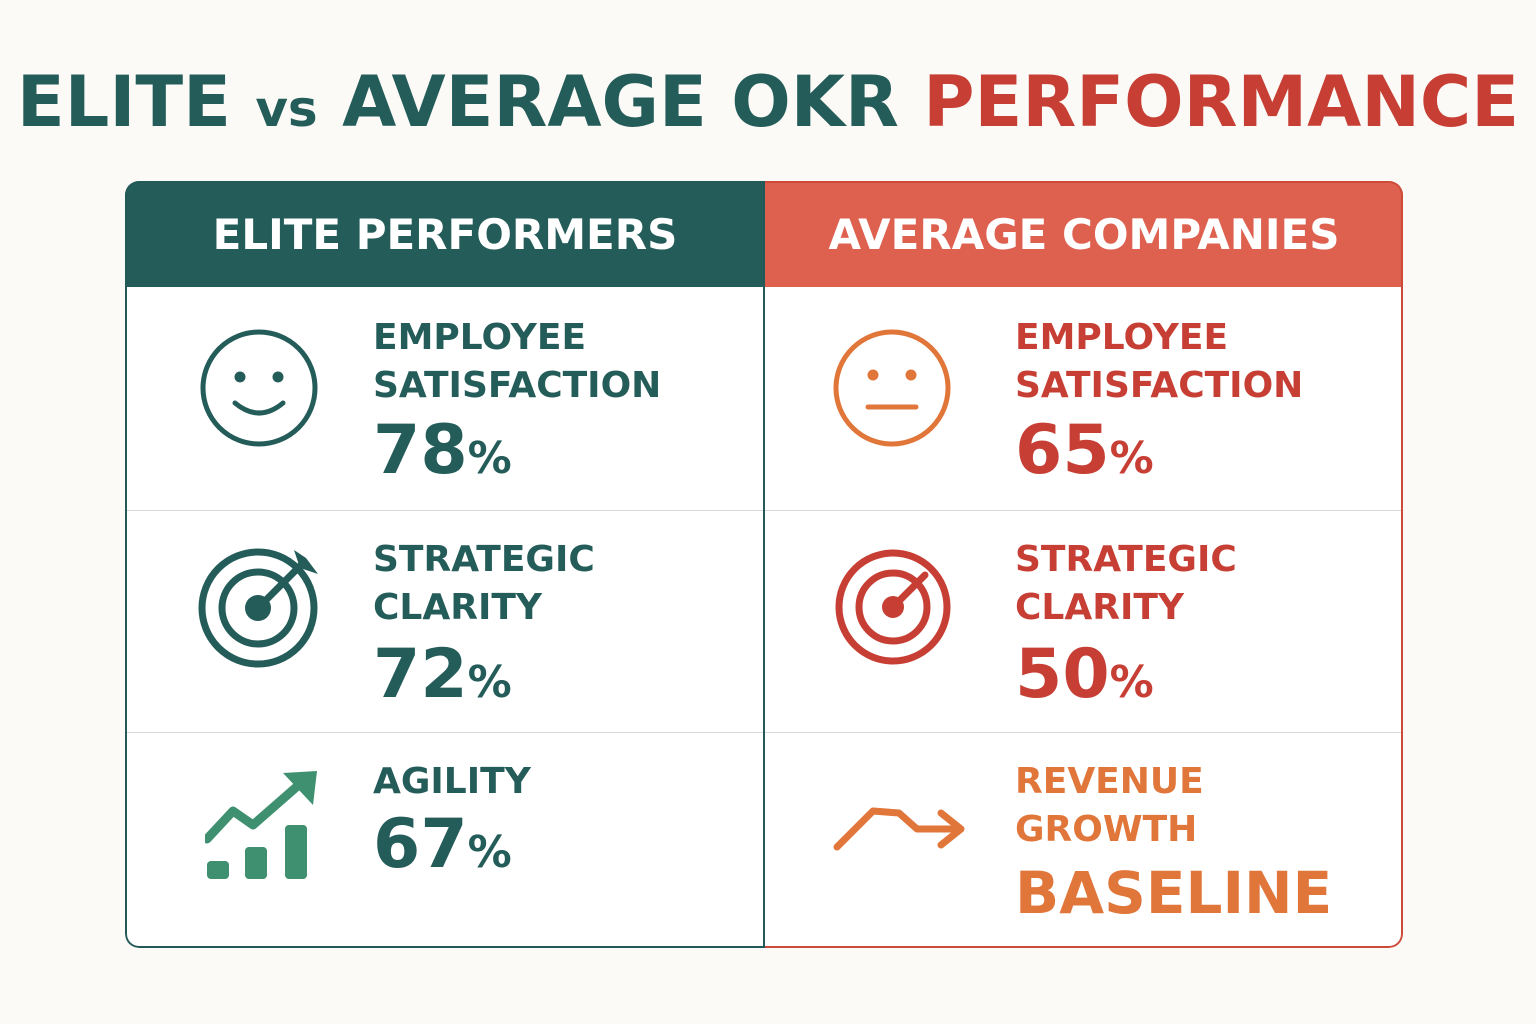  I want to click on average-metric-value: 65%, so click(1084, 450).